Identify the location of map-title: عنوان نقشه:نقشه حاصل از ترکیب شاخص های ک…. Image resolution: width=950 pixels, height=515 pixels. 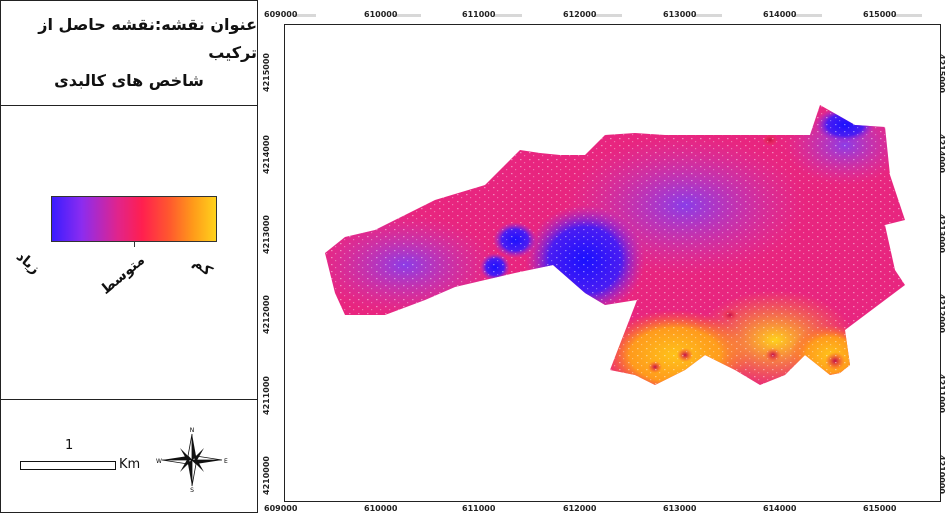
(129, 53).